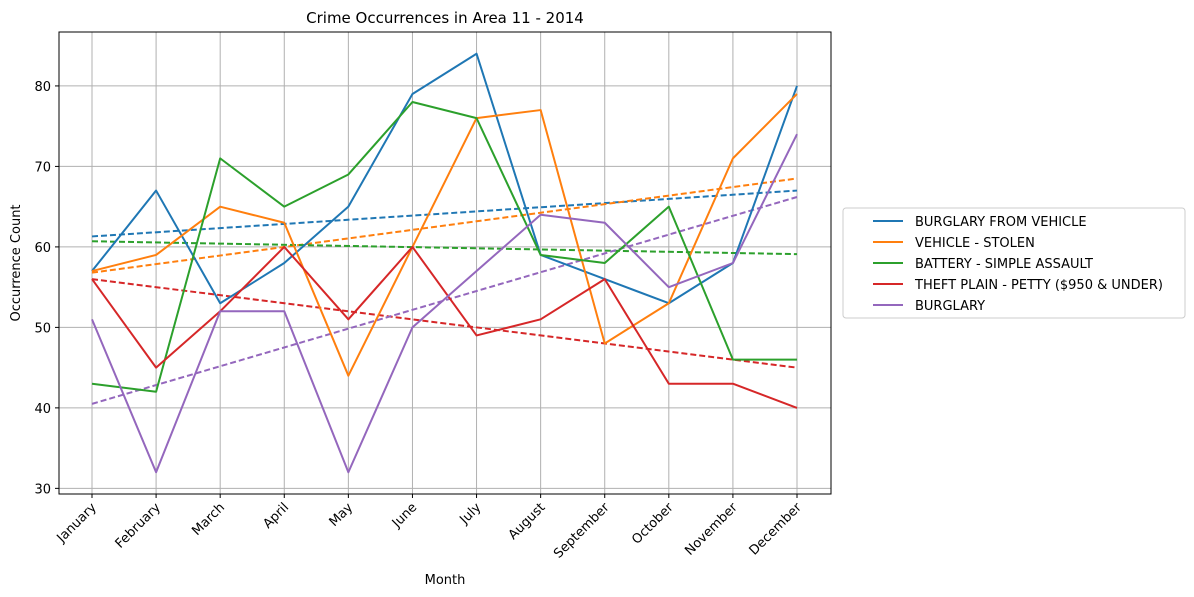  I want to click on legend-label: BATTERY - SIMPLE ASSAULT, so click(1004, 264).